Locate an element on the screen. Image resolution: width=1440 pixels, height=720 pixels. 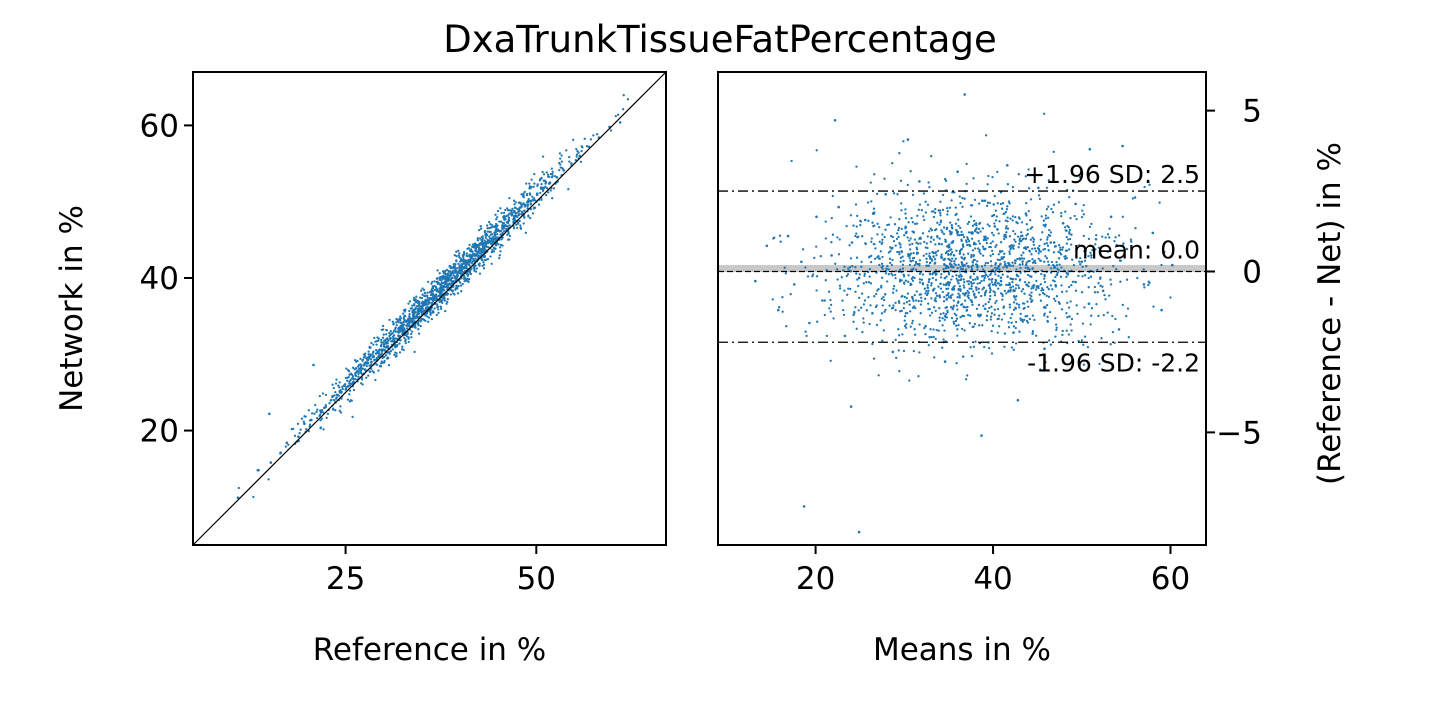
scatter-x-axis-label: Reference in % is located at coordinates (430, 650).